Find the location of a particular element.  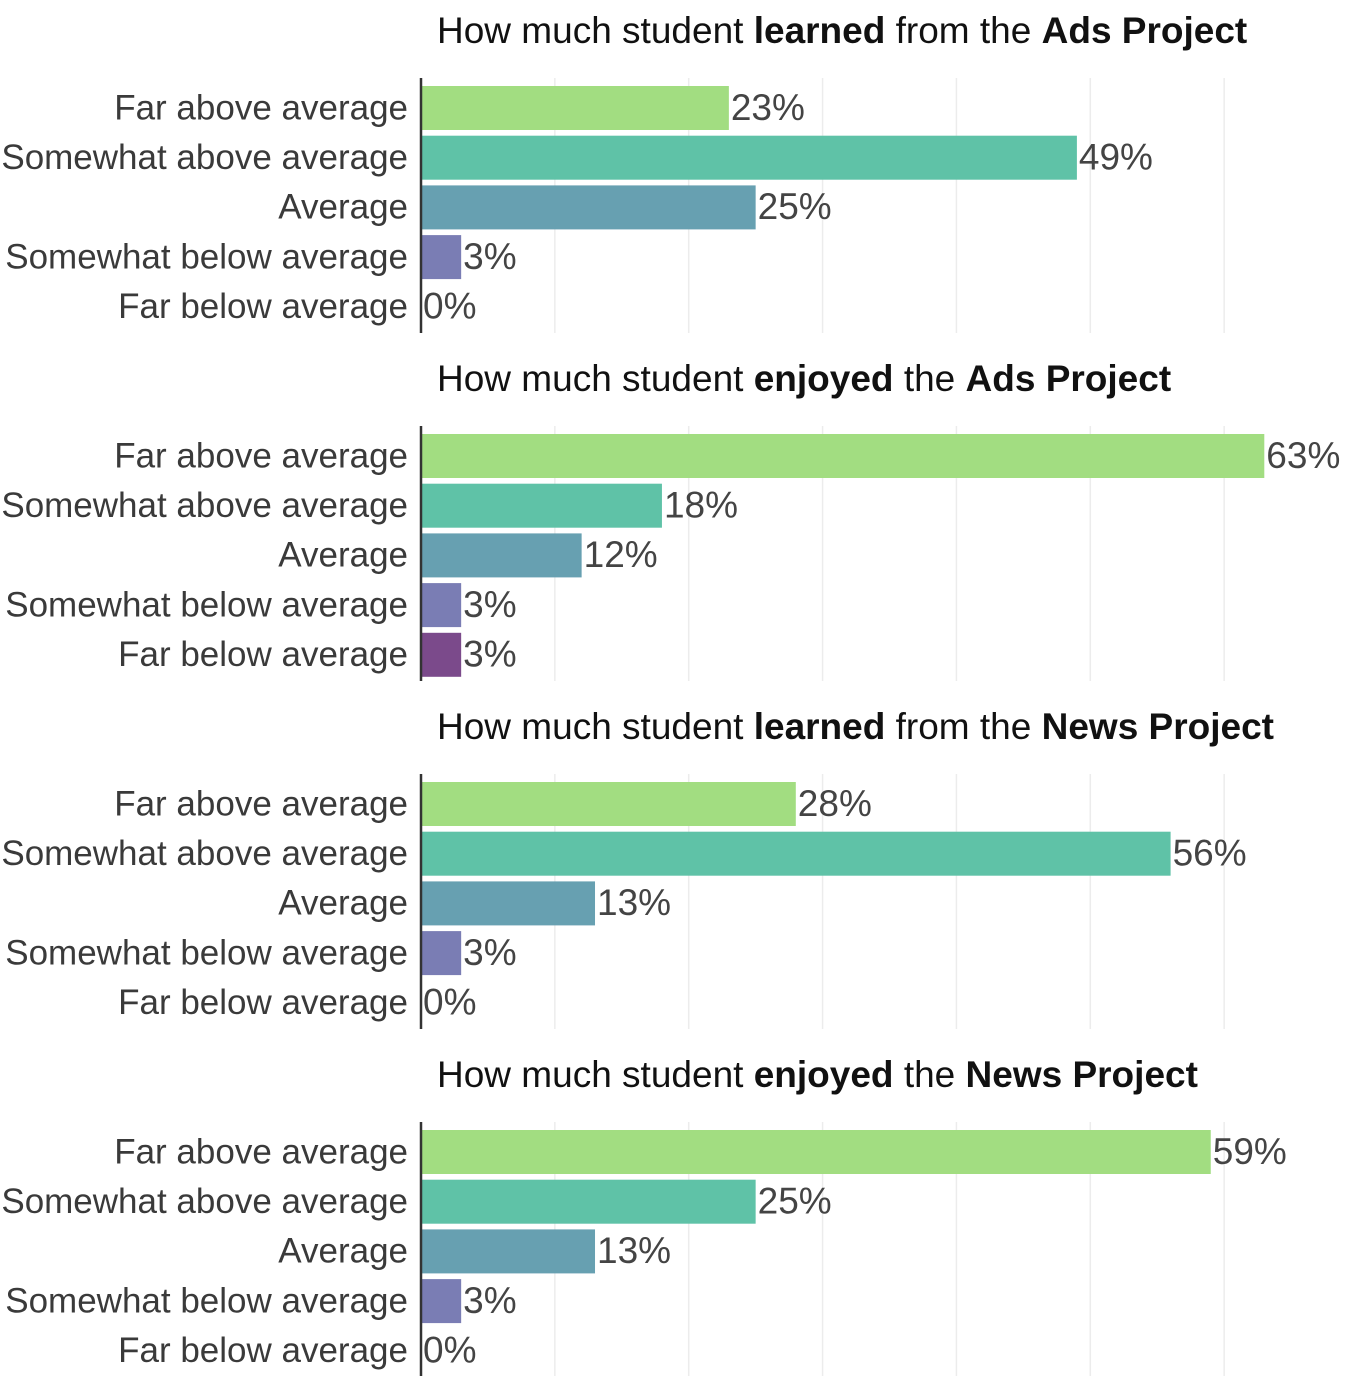

value-label: 63% is located at coordinates (1303, 455).